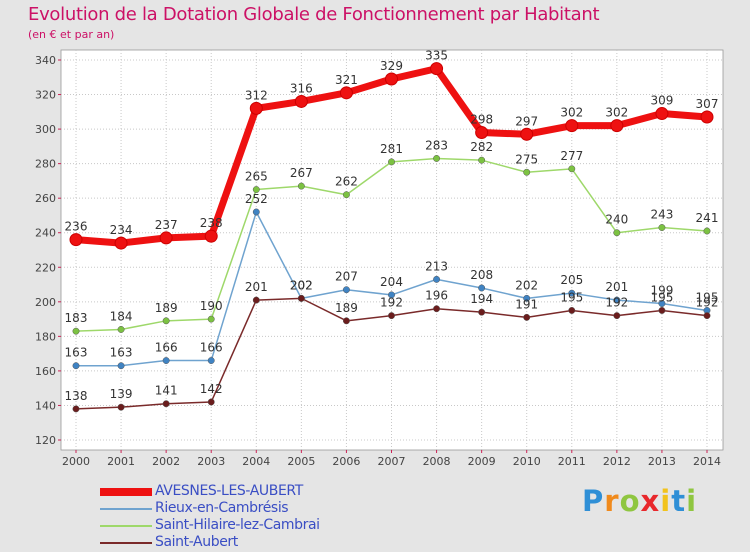  What do you see at coordinates (526, 121) in the screenshot?
I see `data-label: 297` at bounding box center [526, 121].